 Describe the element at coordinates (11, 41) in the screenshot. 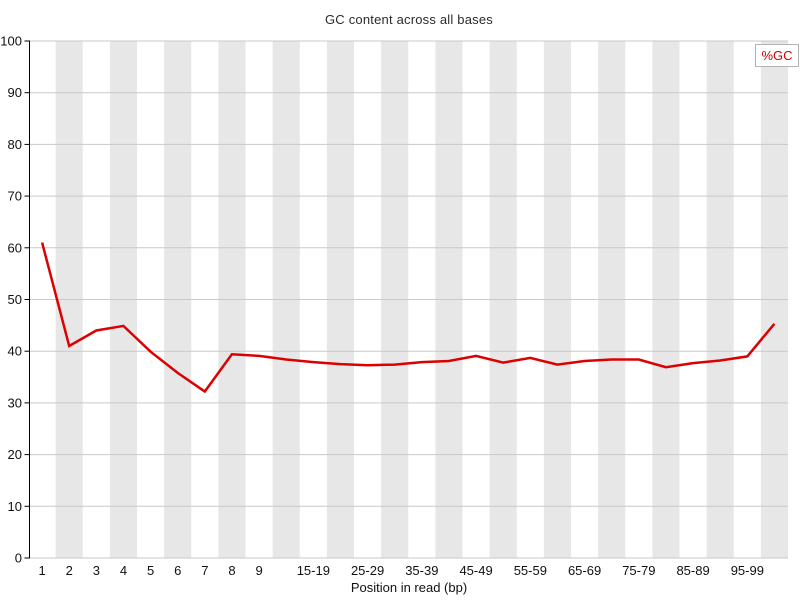

I see `y-tick-label: 100` at that location.